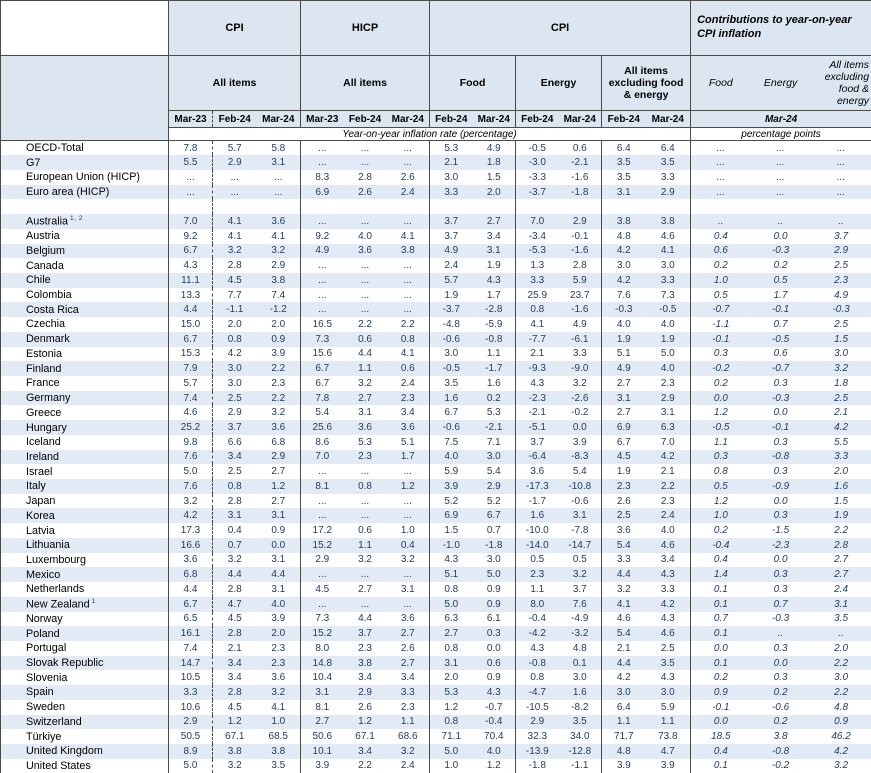 The image size is (871, 773). I want to click on cell-energy-mar24: -1.6, so click(580, 310).